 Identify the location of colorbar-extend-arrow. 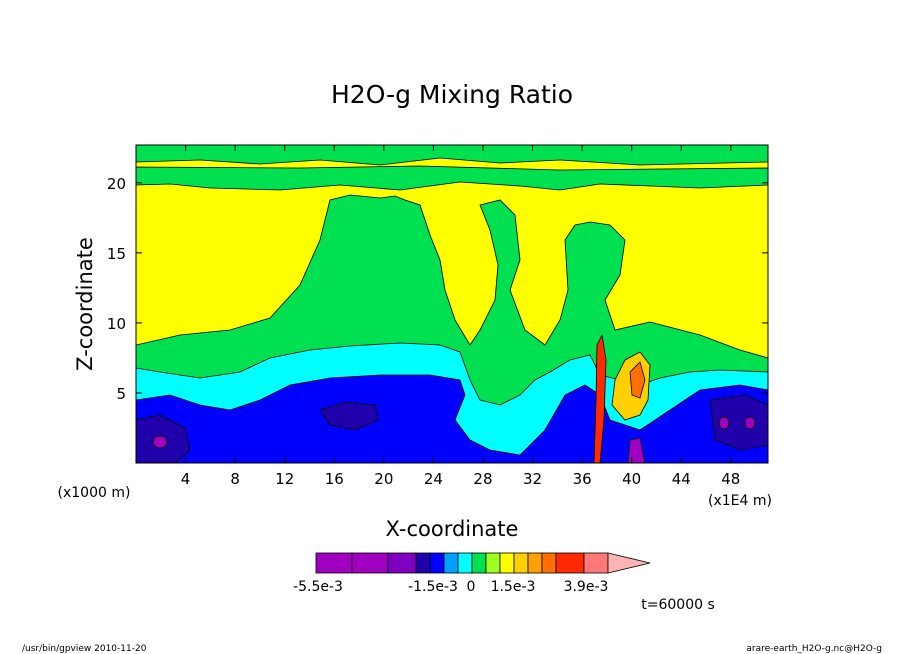
(629, 563).